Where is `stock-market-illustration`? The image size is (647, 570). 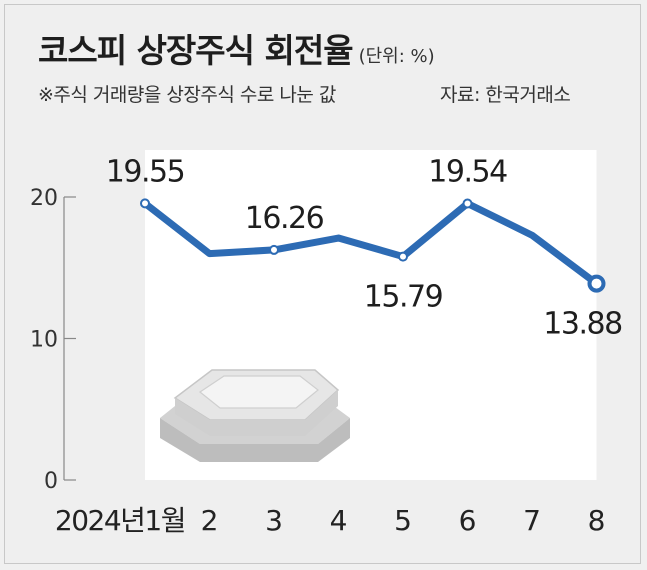
stock-market-illustration is located at coordinates (255, 415).